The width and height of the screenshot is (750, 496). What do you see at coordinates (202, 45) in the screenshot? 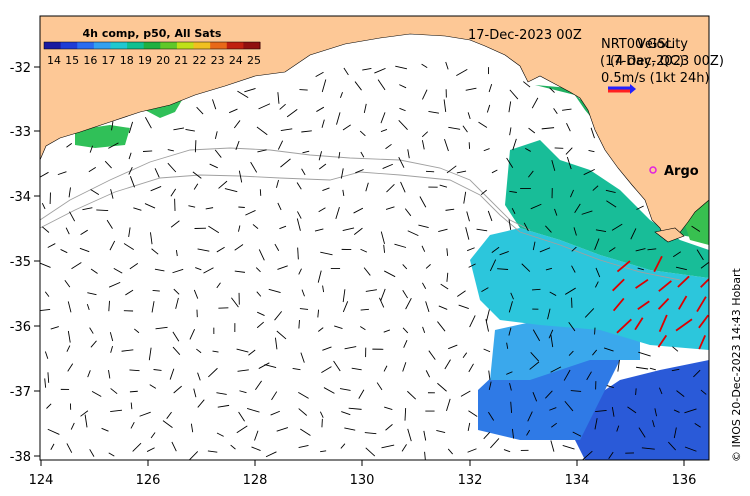
I see `colorbar-swatch` at bounding box center [202, 45].